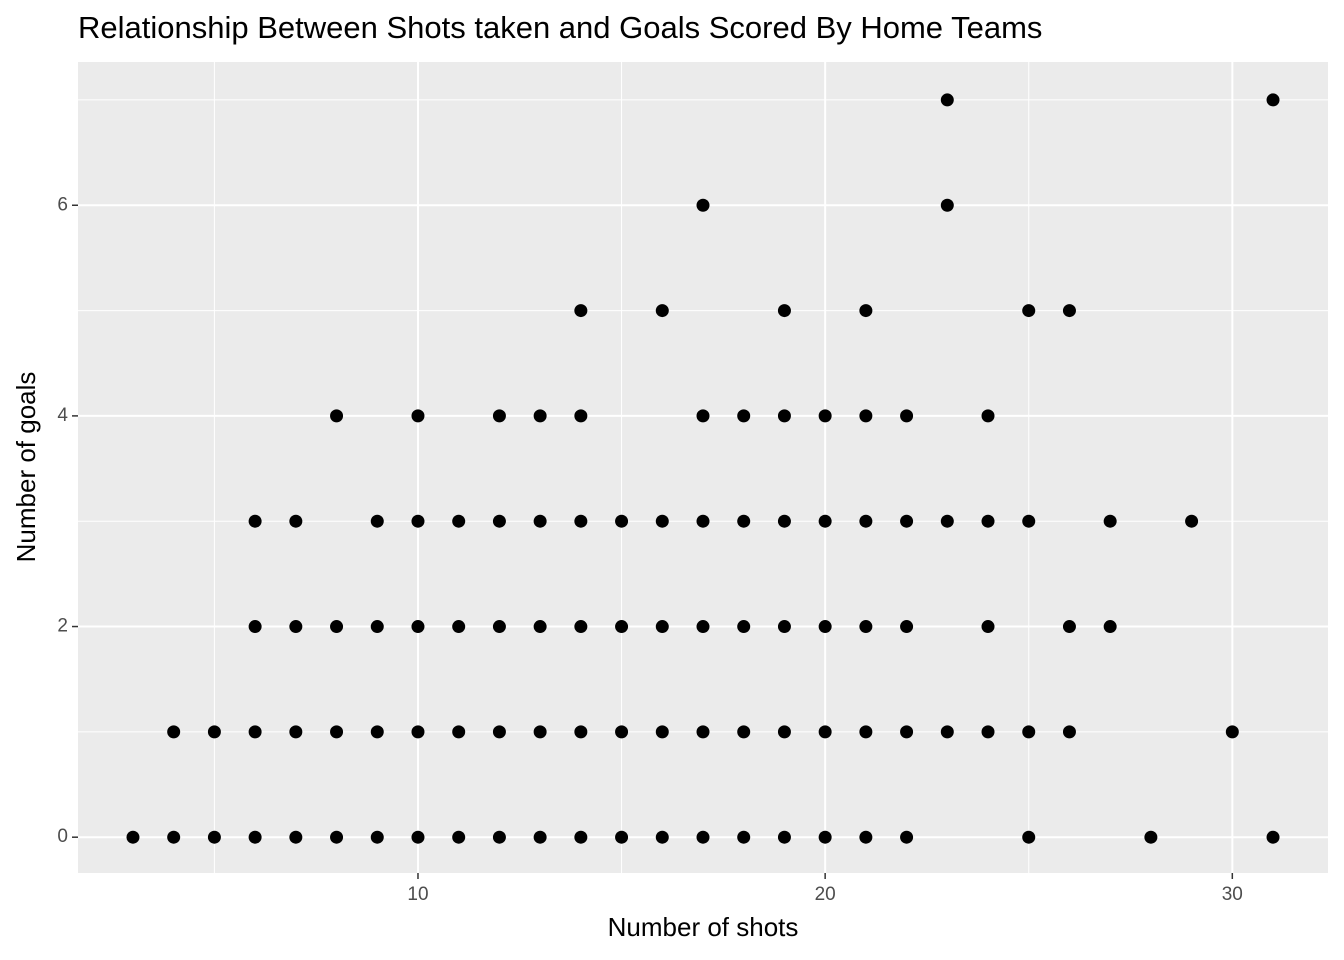  What do you see at coordinates (62, 415) in the screenshot?
I see `y-tick-label: 4` at bounding box center [62, 415].